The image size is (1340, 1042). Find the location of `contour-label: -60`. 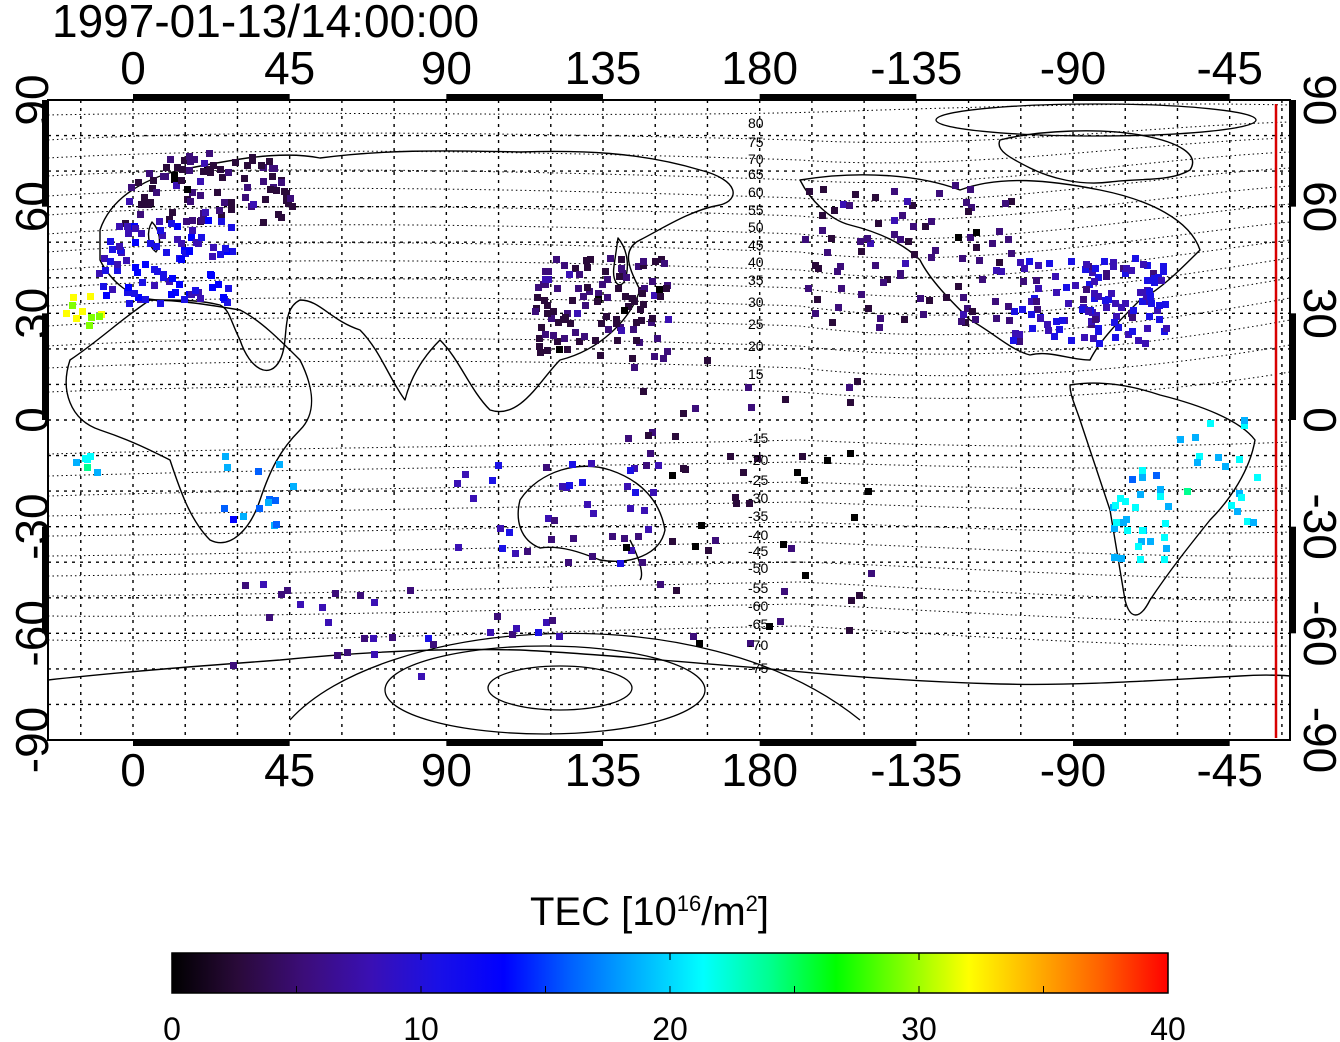

contour-label: -60 is located at coordinates (758, 606).